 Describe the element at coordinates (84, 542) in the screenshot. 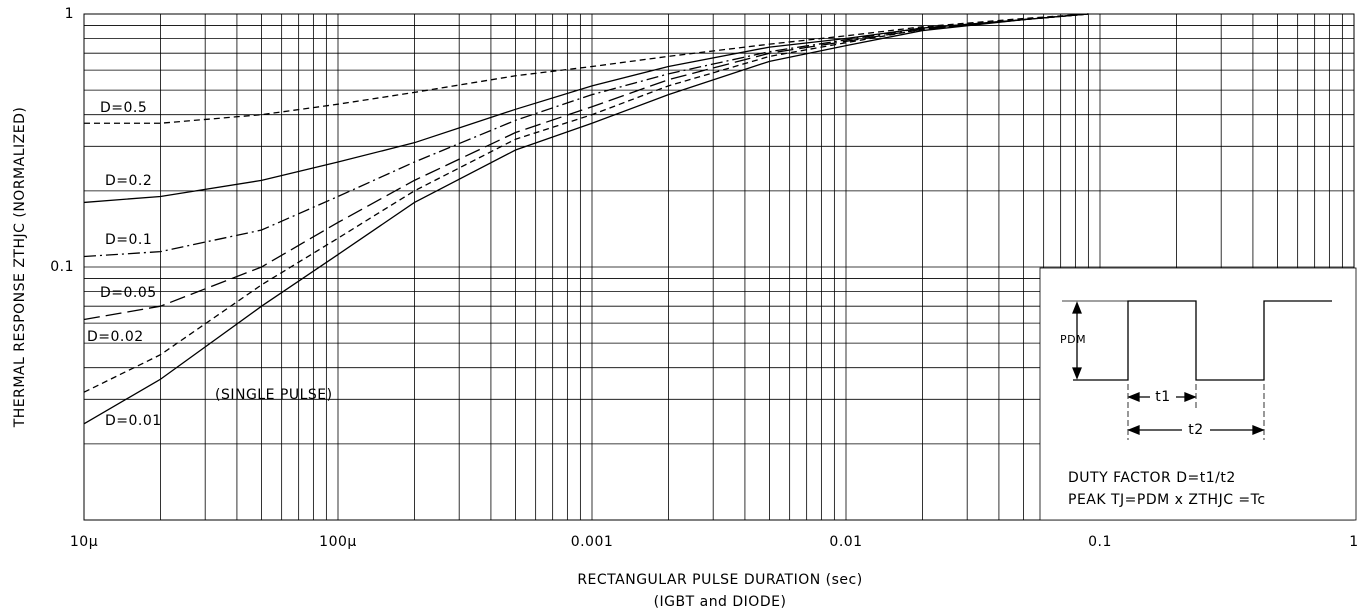

I see `x-tick-label: 10µ` at that location.